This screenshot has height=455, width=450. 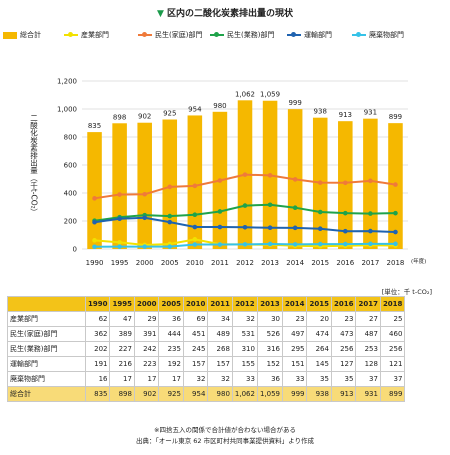 What do you see at coordinates (160, 14) in the screenshot?
I see `triangle-down-icon: ▼` at bounding box center [160, 14].